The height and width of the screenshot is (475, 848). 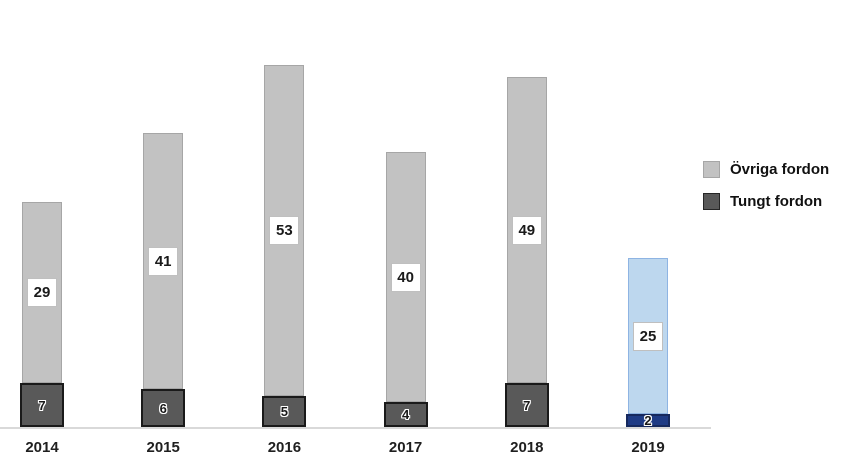 I want to click on bar-label-ovriga-2016: 53, so click(x=284, y=230).